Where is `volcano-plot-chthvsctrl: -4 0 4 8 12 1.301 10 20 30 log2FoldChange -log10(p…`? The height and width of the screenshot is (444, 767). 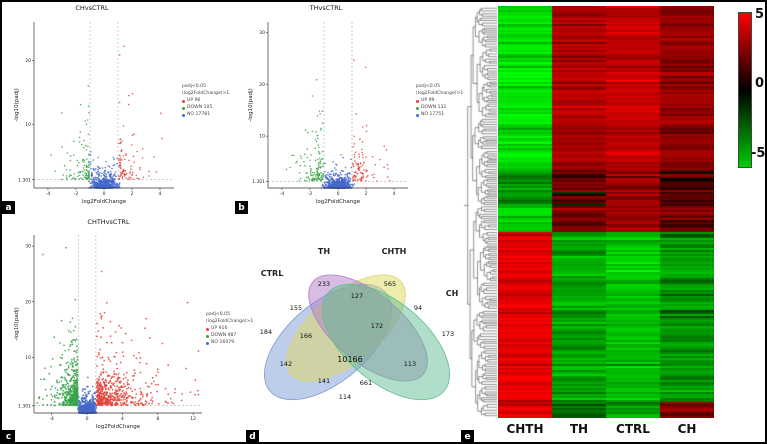
volcano-plot-chthvsctrl: -4 0 4 8 12 1.301 10 20 30 log2FoldChange -log10(p… is located at coordinates (108, 332).